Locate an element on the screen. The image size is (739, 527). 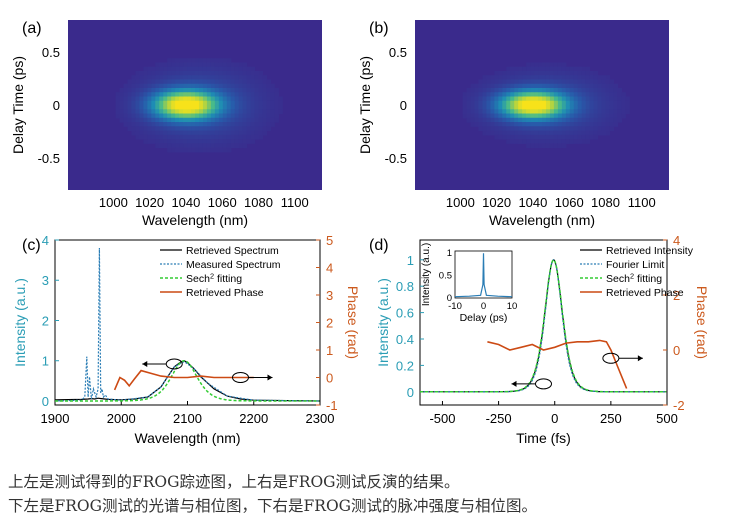
legend-label: Retrieved Phase is located at coordinates (645, 293).